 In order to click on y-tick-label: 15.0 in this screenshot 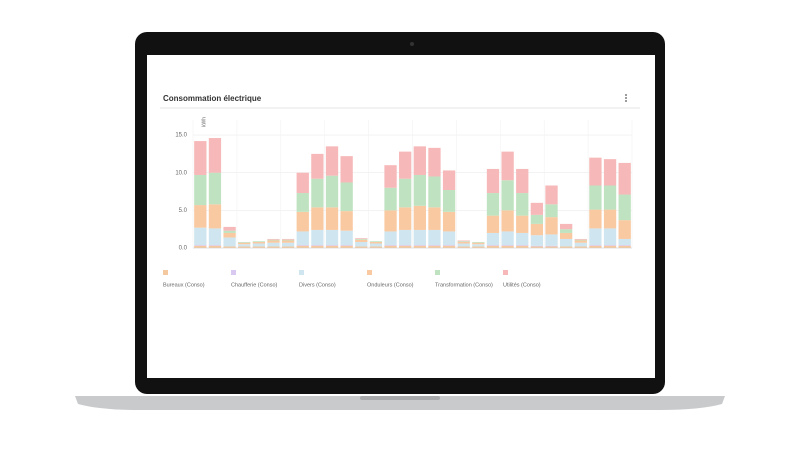, I will do `click(181, 136)`.